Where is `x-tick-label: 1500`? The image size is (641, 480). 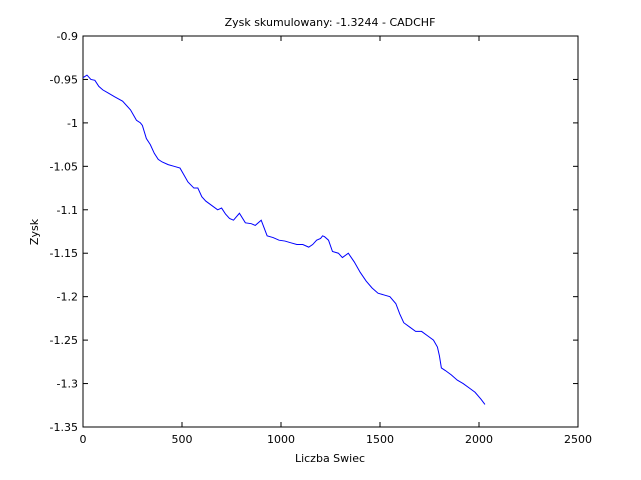 x-tick-label: 1500 is located at coordinates (380, 439).